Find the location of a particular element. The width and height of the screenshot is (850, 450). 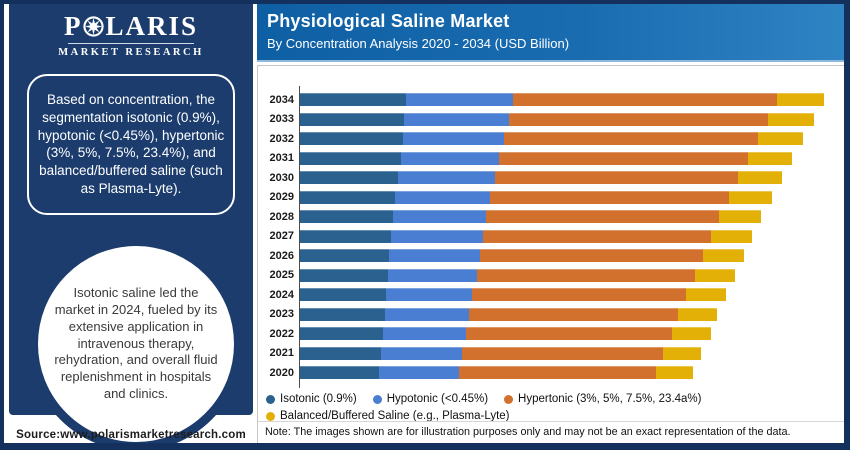

year-label: 2031 is located at coordinates (281, 158).